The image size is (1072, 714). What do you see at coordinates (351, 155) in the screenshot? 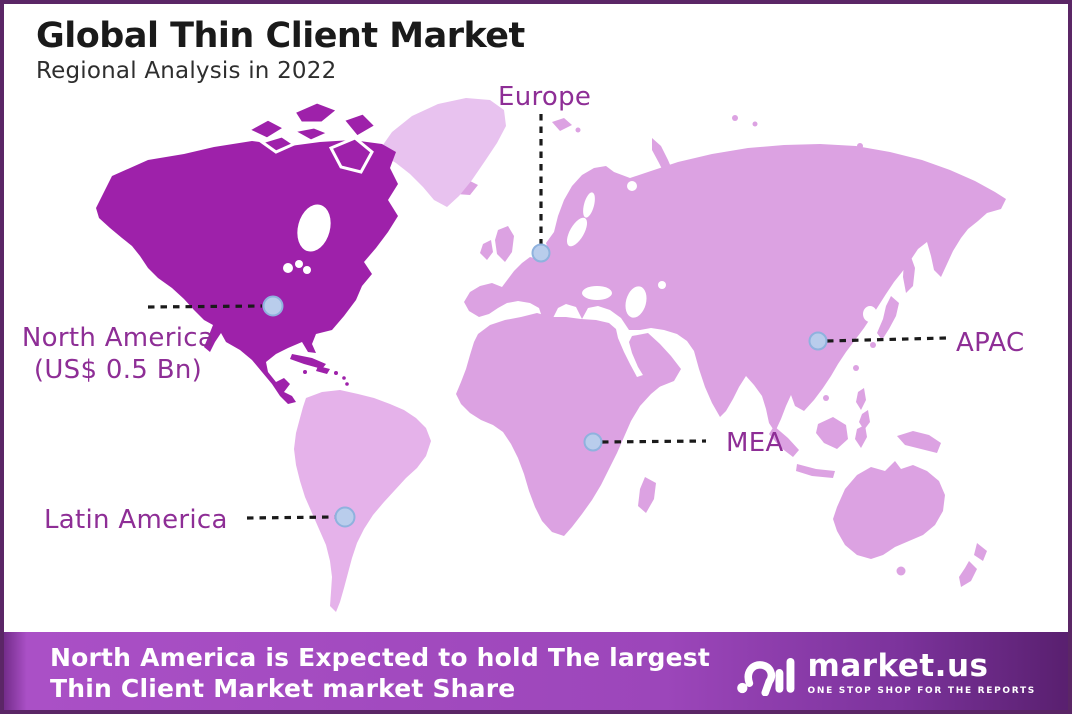
I see `baffin-island` at bounding box center [351, 155].